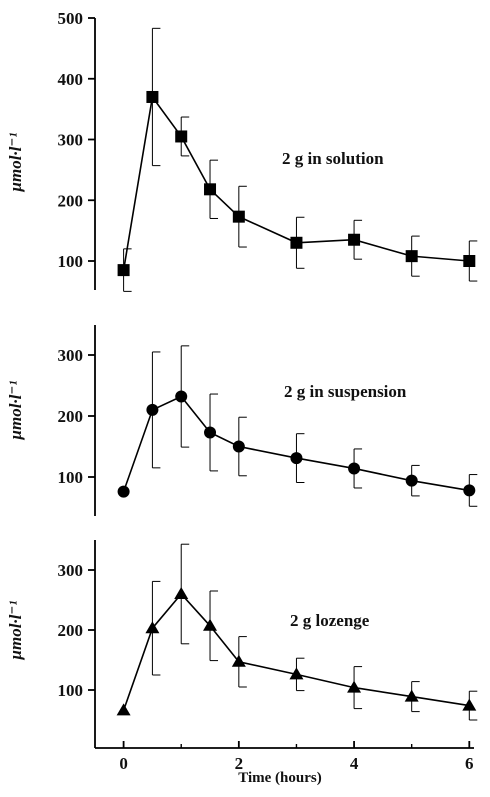 The width and height of the screenshot is (490, 797). Describe the element at coordinates (469, 763) in the screenshot. I see `x-tick-label: 6` at that location.